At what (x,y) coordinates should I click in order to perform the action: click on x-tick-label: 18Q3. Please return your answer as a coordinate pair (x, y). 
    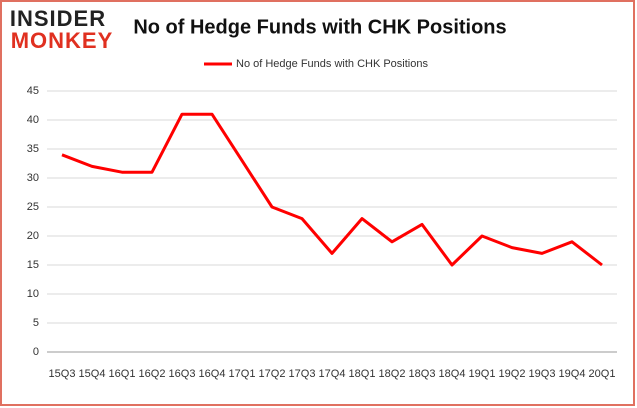
    Looking at the image, I should click on (422, 374).